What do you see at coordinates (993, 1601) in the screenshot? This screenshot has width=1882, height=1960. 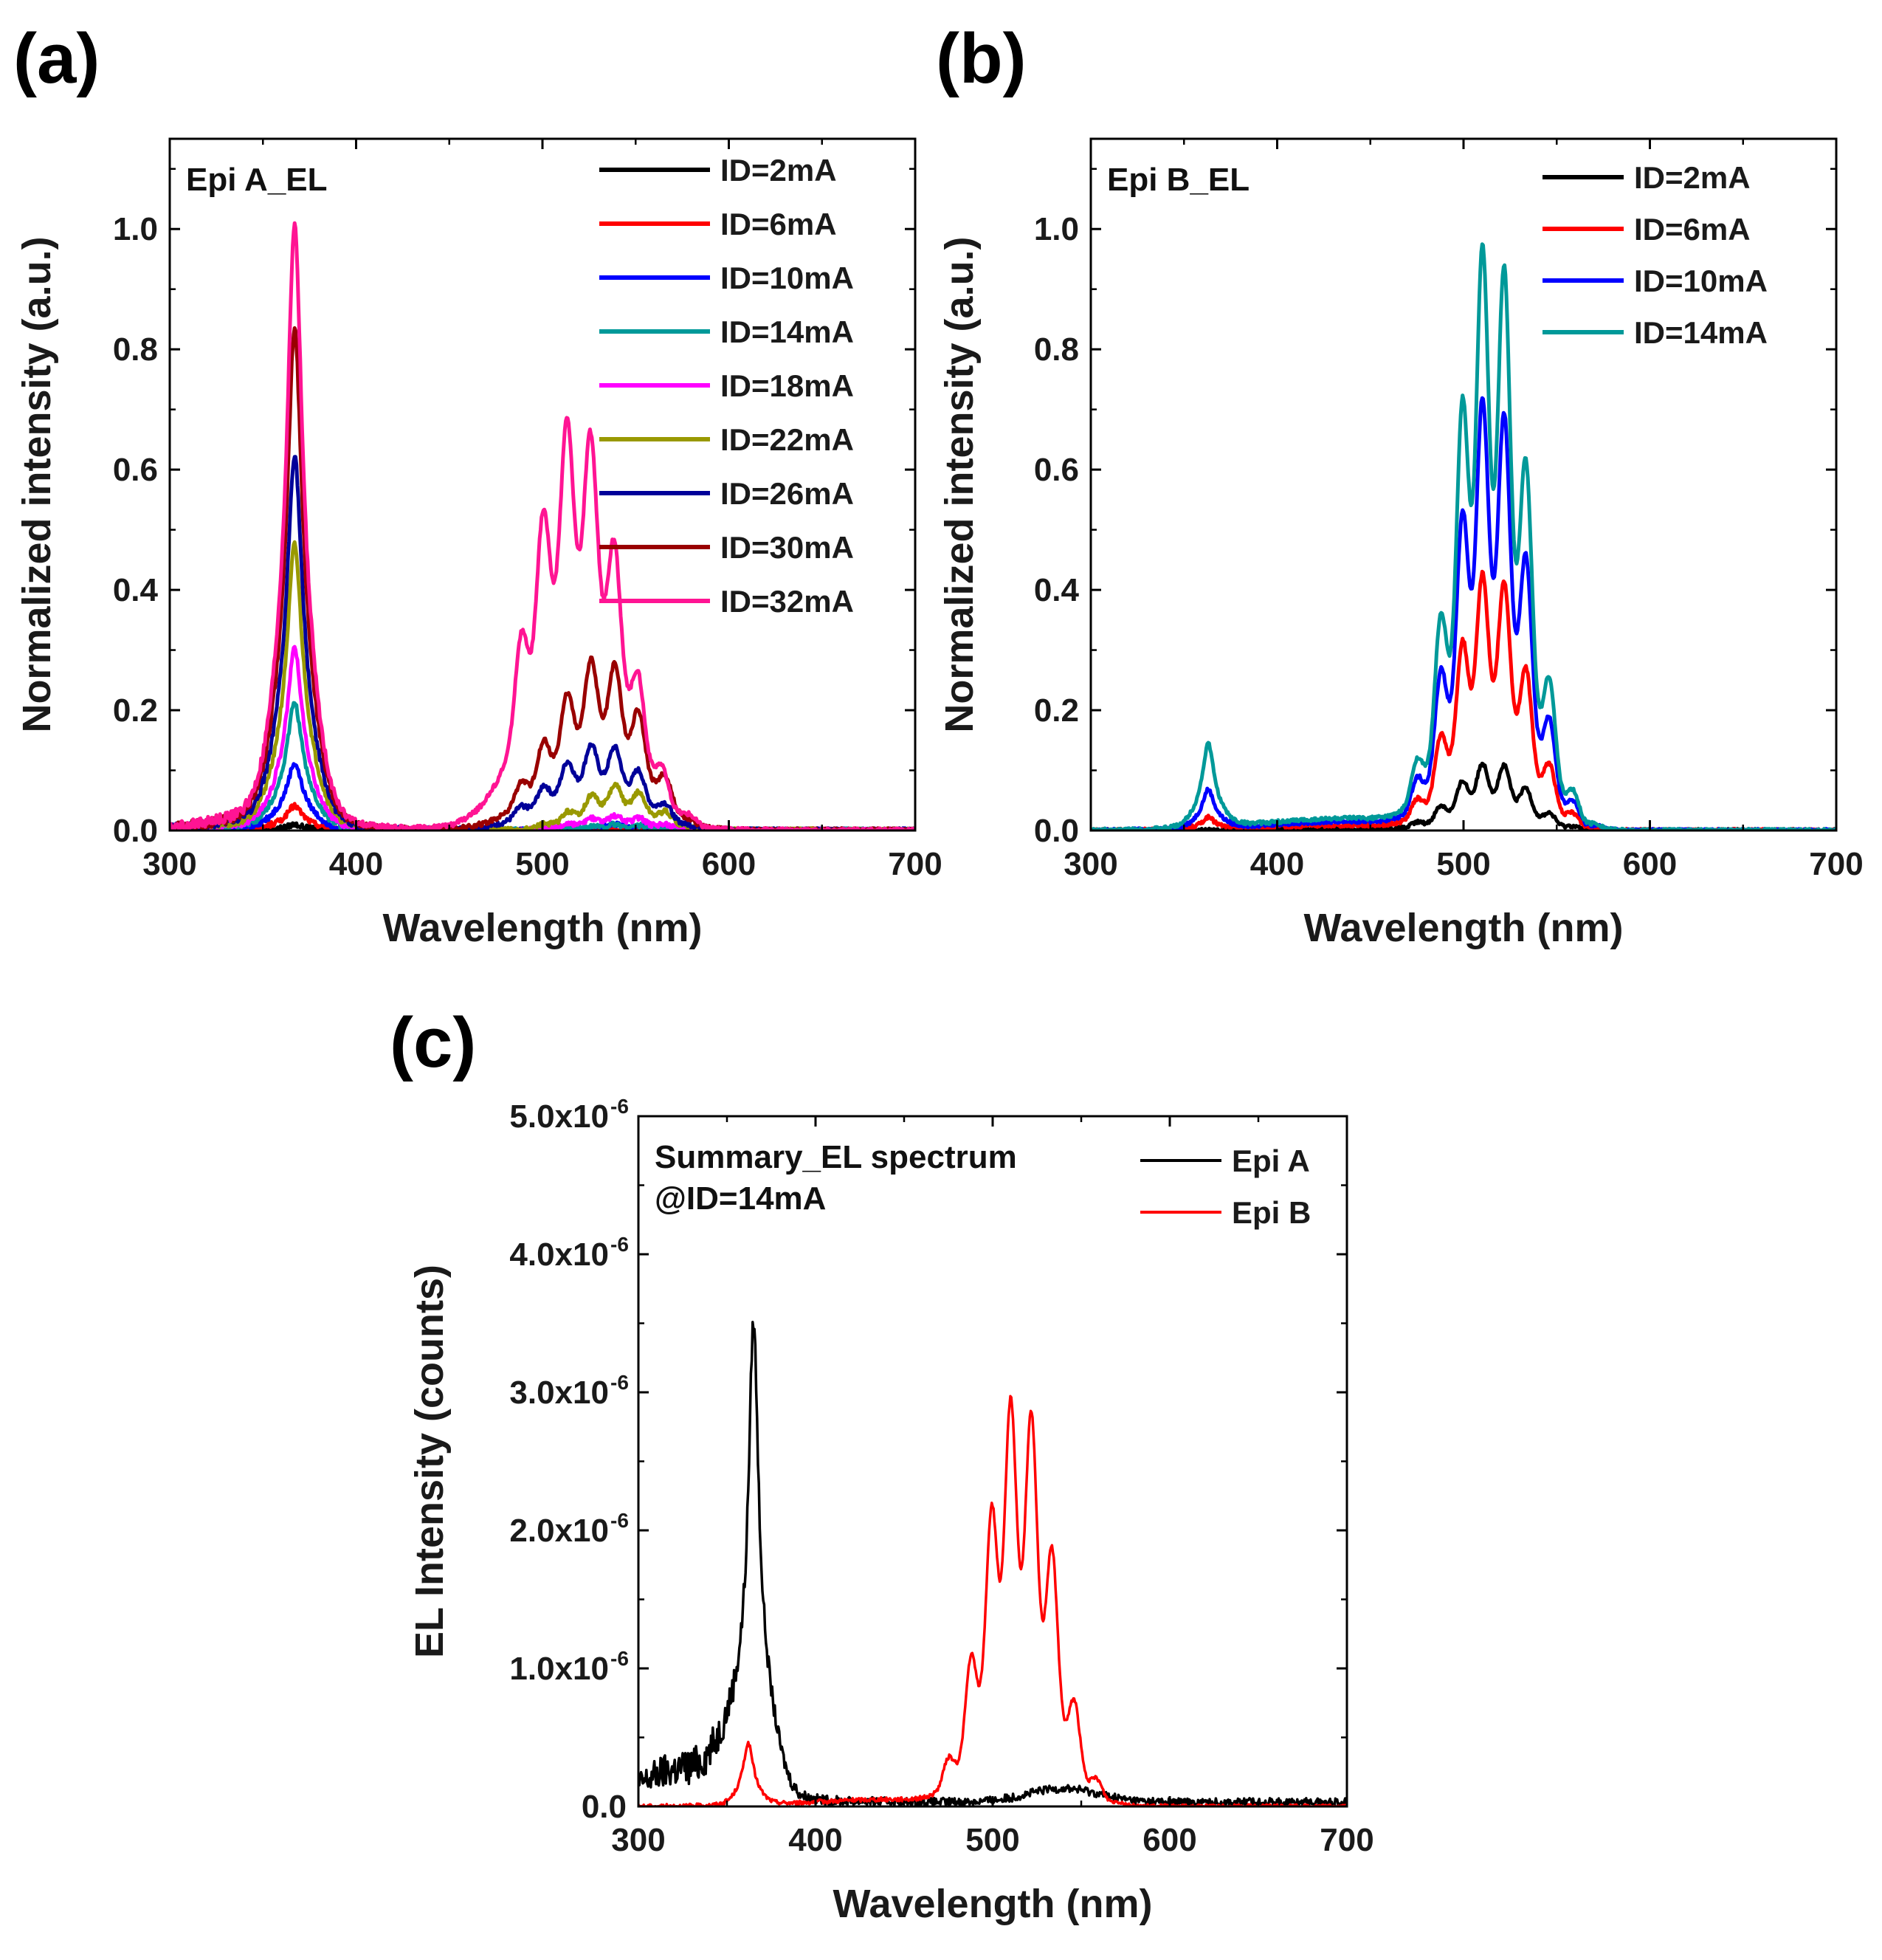 I see `series-line-epi-b` at bounding box center [993, 1601].